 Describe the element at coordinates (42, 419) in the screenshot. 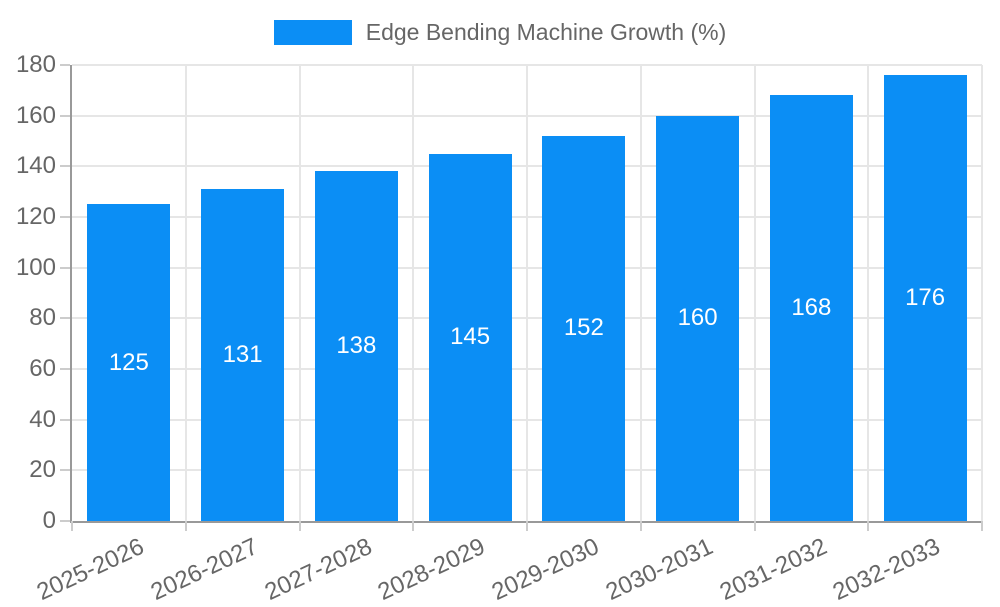

I see `y-tick-label: 40` at that location.